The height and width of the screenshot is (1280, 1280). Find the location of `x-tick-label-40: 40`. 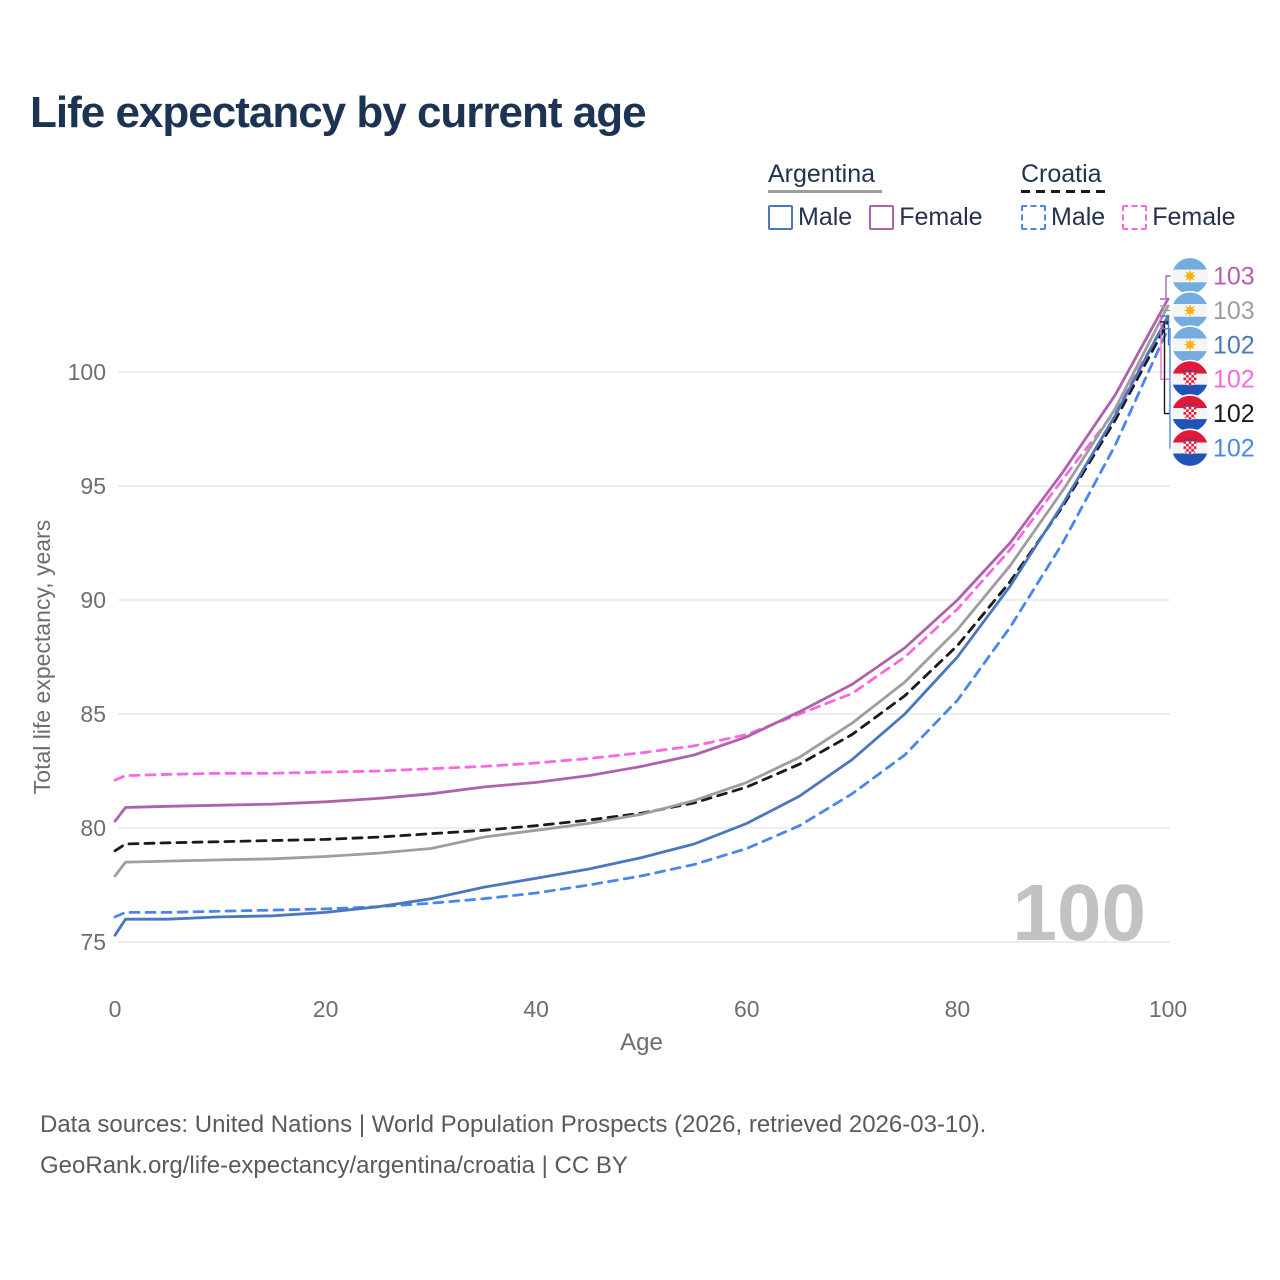

x-tick-label-40: 40 is located at coordinates (536, 1009).